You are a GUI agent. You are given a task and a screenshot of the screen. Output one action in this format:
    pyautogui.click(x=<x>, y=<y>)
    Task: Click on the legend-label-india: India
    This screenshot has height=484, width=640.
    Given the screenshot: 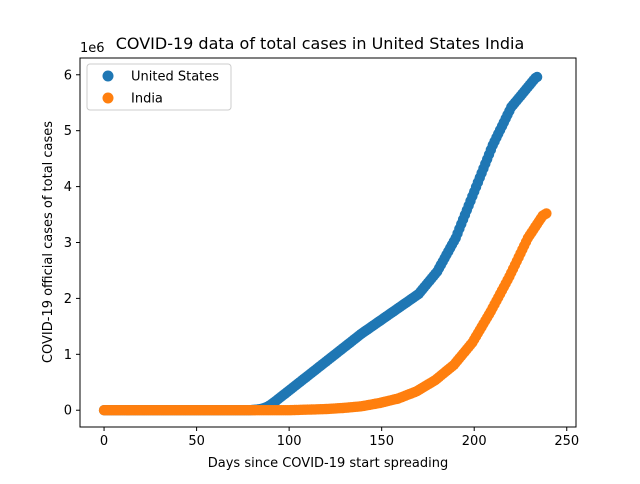 What is the action you would take?
    pyautogui.click(x=147, y=99)
    